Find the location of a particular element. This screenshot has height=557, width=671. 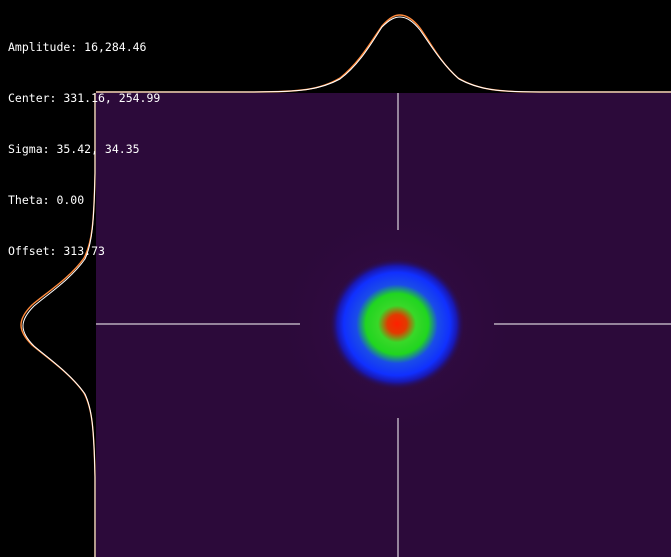

amplitude-readout: Amplitude: 16,284.46 is located at coordinates (77, 47).